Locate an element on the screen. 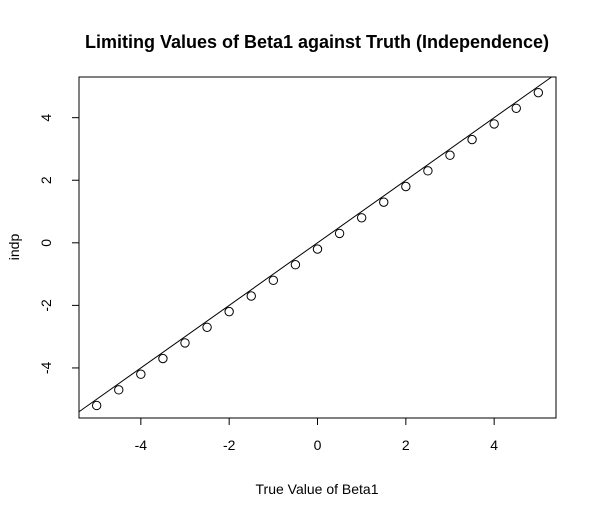 The width and height of the screenshot is (597, 521). x-axis-label: True Value of Beta1 is located at coordinates (317, 489).